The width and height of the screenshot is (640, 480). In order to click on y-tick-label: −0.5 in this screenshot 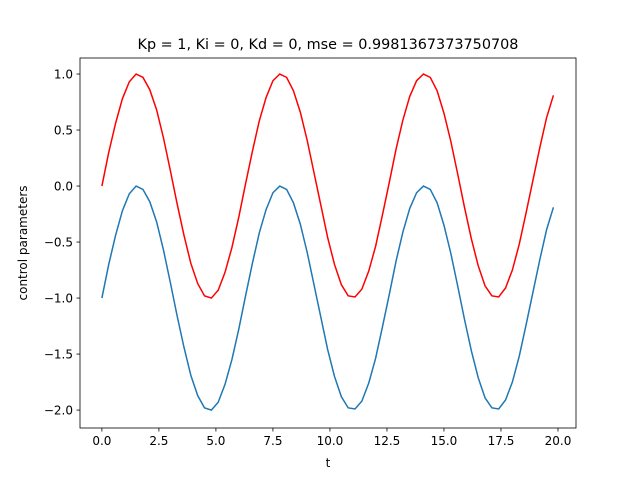, I will do `click(58, 243)`.